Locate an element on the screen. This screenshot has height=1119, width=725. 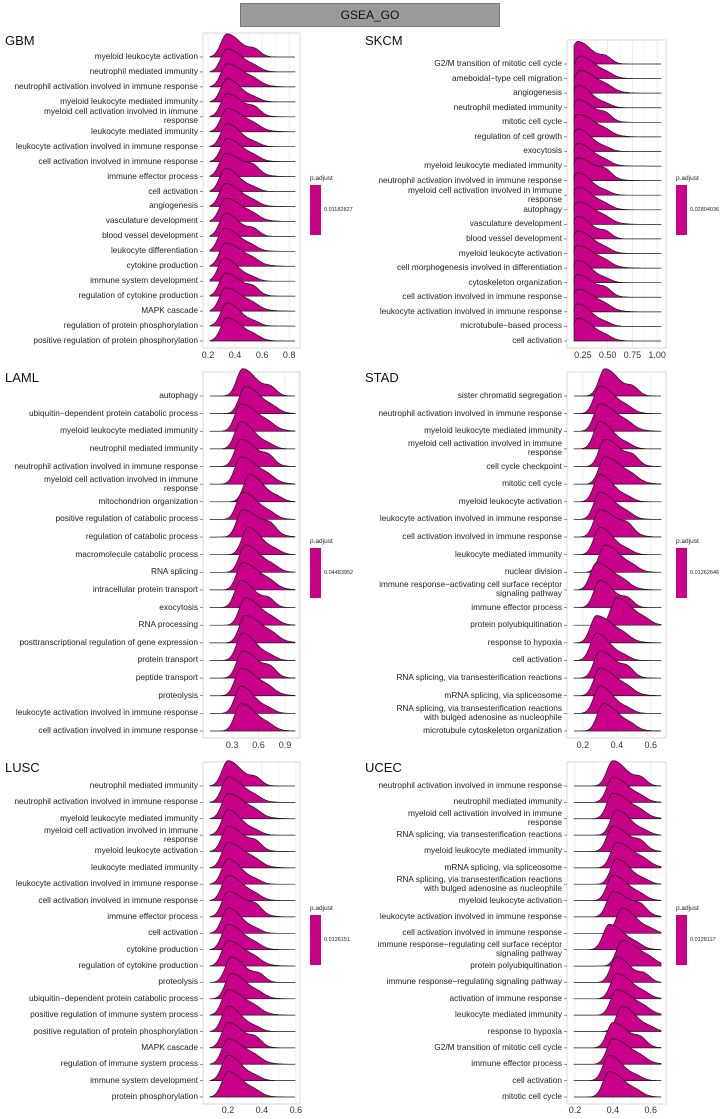
y-category-label: mitochondrion organization is located at coordinates (148, 500).